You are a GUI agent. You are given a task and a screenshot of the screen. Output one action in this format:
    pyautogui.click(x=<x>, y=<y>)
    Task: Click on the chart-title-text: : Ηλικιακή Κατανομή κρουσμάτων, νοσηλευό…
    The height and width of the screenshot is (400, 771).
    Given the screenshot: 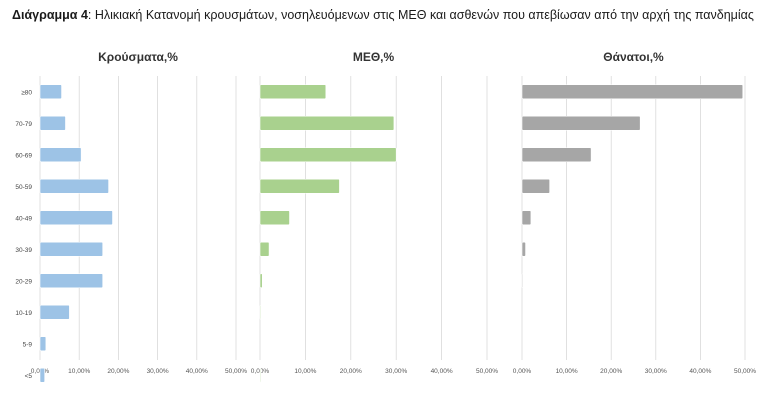 What is the action you would take?
    pyautogui.click(x=420, y=15)
    